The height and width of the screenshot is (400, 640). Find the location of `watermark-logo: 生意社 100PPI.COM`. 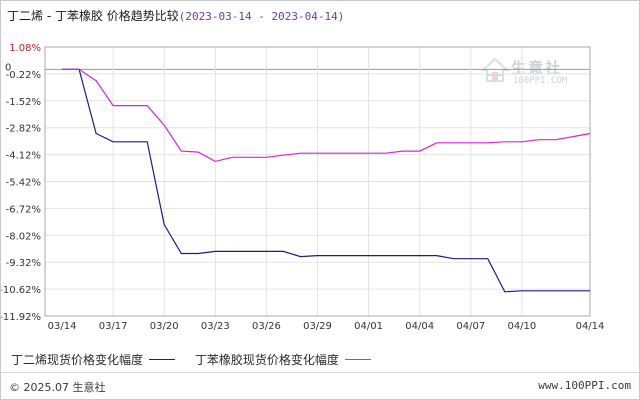

watermark-logo: 生意社 100PPI.COM is located at coordinates (523, 72).